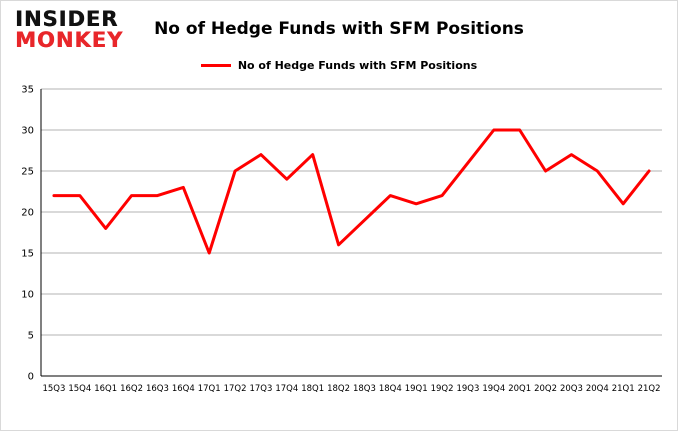 This screenshot has height=431, width=678. What do you see at coordinates (519, 389) in the screenshot?
I see `x-tick-label: 20Q1` at bounding box center [519, 389].